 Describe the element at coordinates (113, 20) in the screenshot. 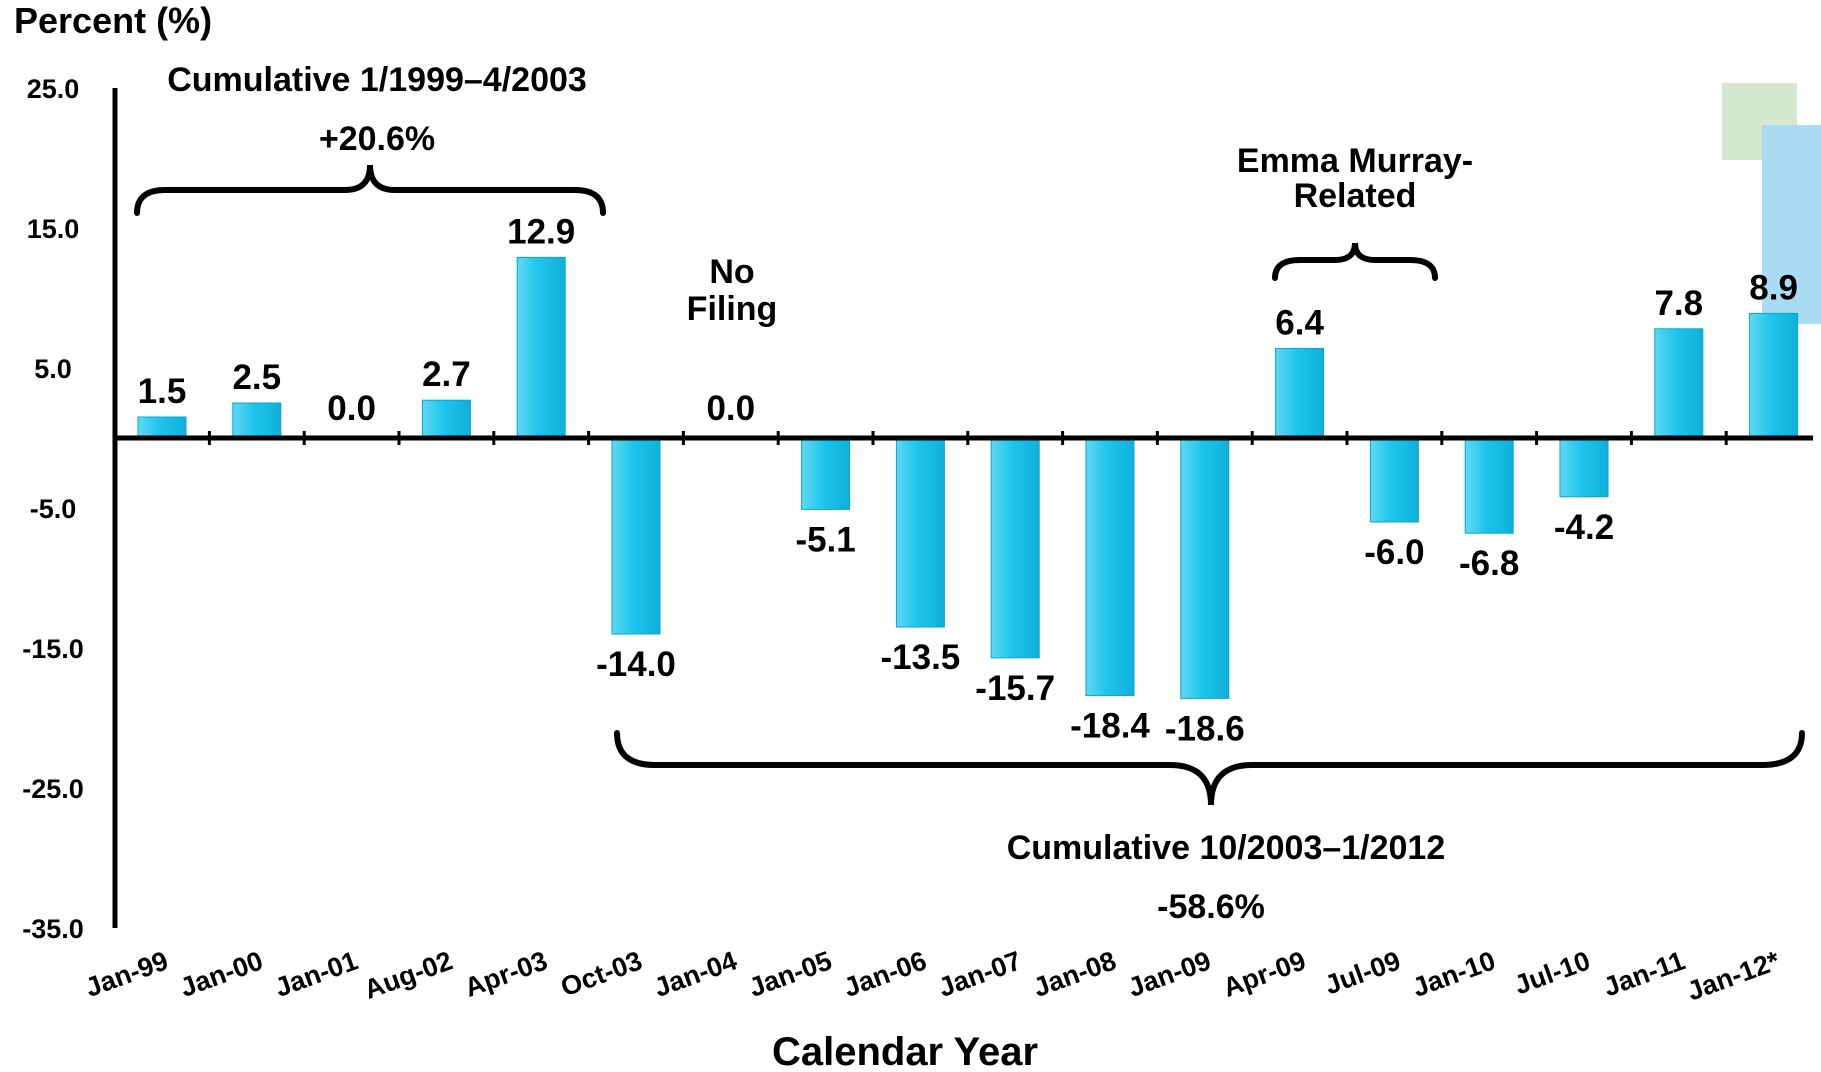

I see `y-axis-title: Percent (%)` at that location.